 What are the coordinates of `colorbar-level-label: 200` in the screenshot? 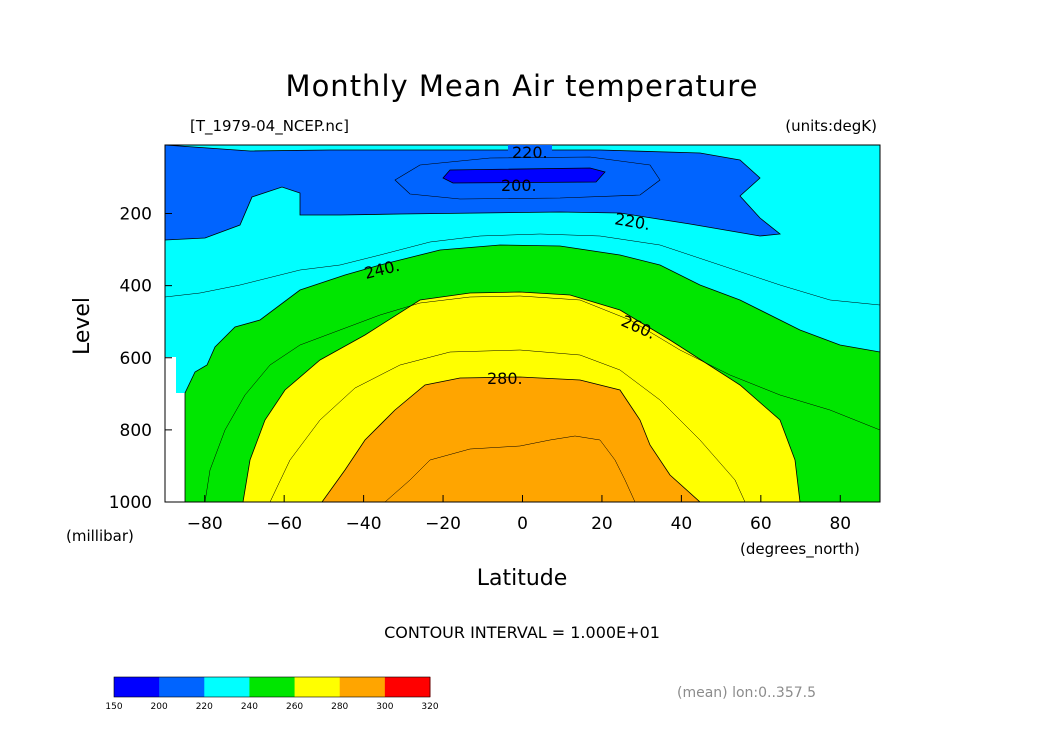 It's located at (159, 707).